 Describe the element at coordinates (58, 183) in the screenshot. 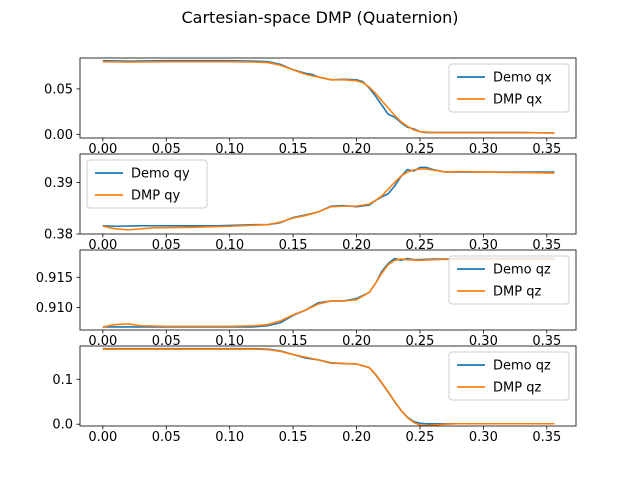

I see `y-tick-label: 0.39` at that location.